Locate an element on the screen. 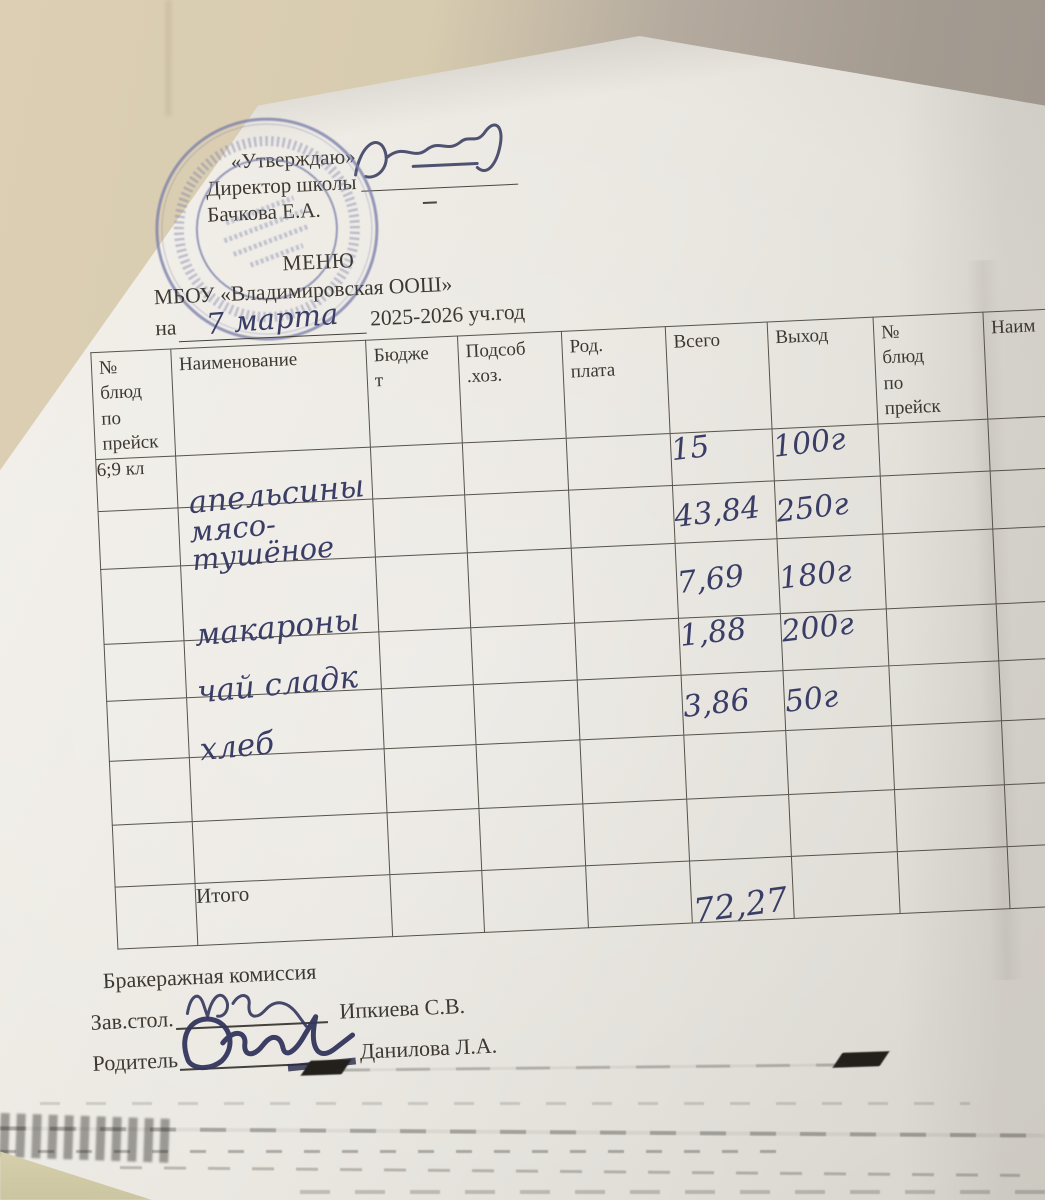 Image resolution: width=1045 pixels, height=1200 pixels. total-label-cell: Итого is located at coordinates (294, 910).